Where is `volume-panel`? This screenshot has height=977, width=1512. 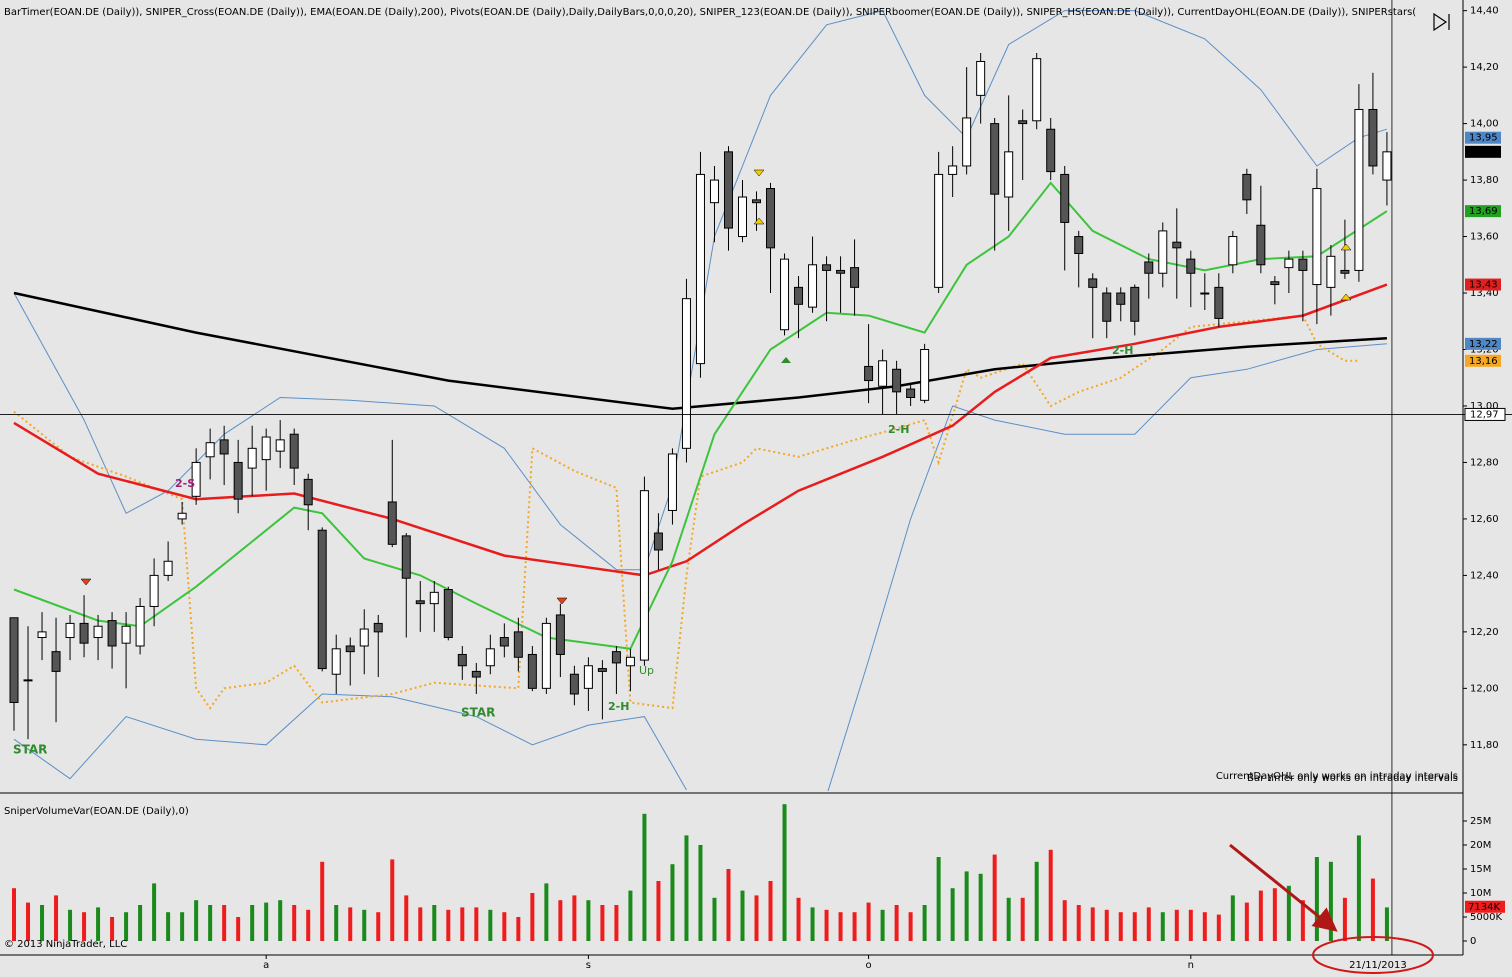
volume-panel is located at coordinates (700, 872).